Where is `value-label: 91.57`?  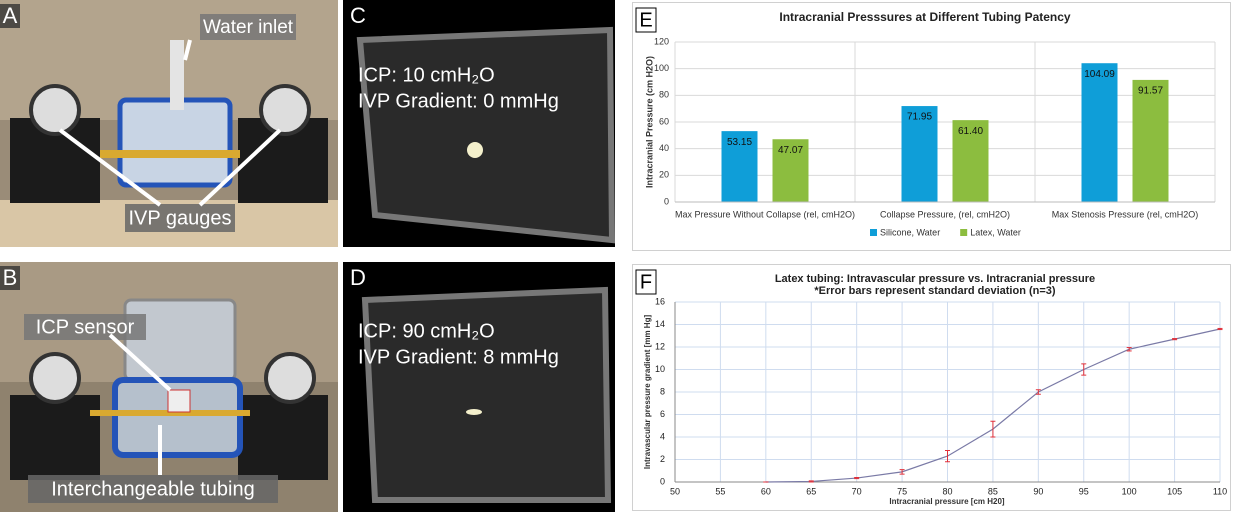 value-label: 91.57 is located at coordinates (1150, 91).